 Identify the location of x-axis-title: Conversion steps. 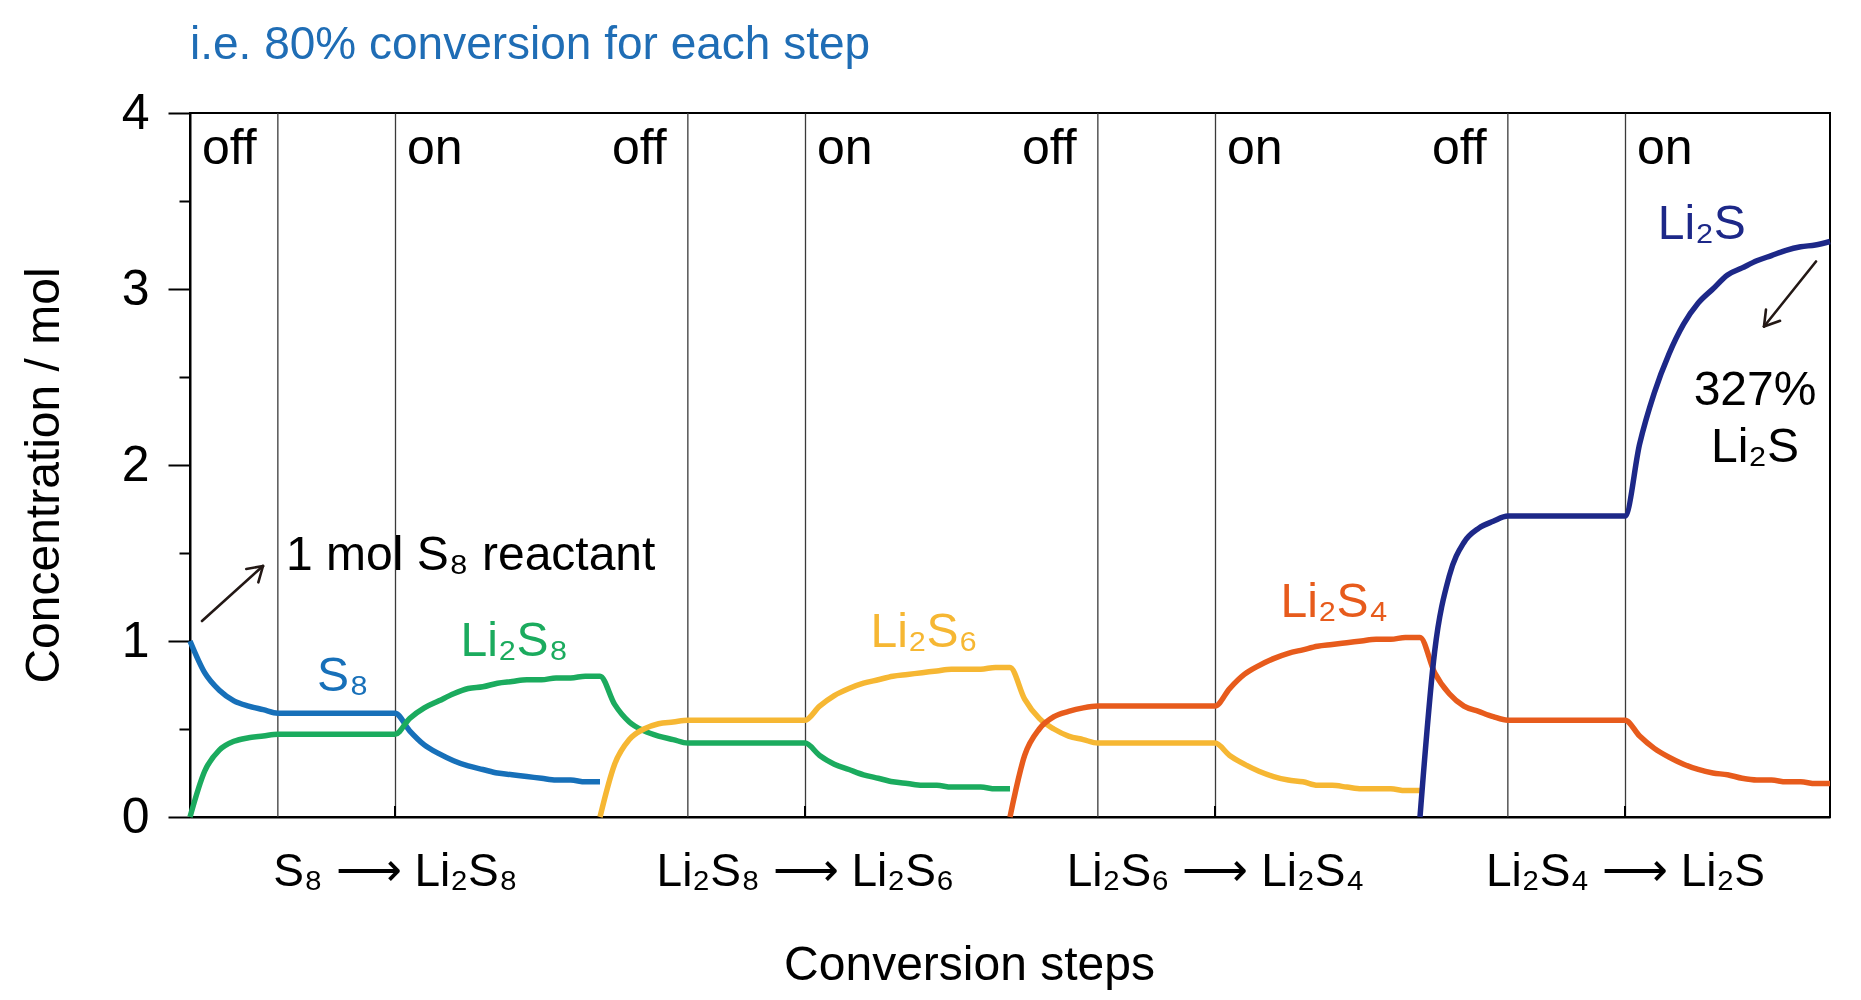
(969, 963).